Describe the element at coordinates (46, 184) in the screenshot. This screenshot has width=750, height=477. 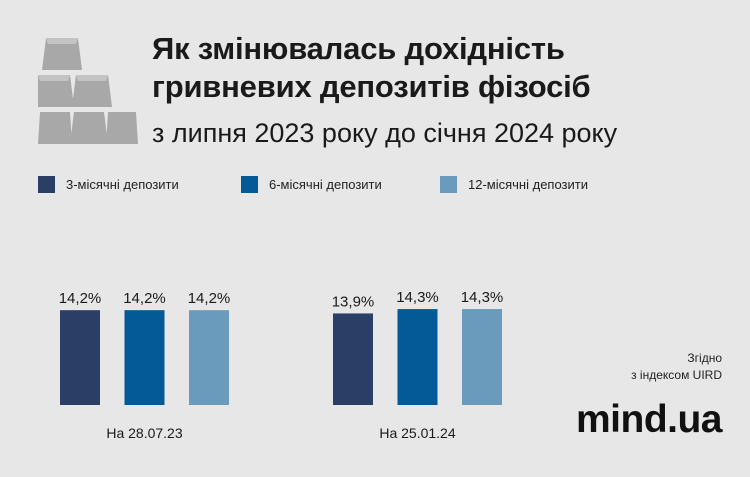
I see `legend-swatch-3m` at that location.